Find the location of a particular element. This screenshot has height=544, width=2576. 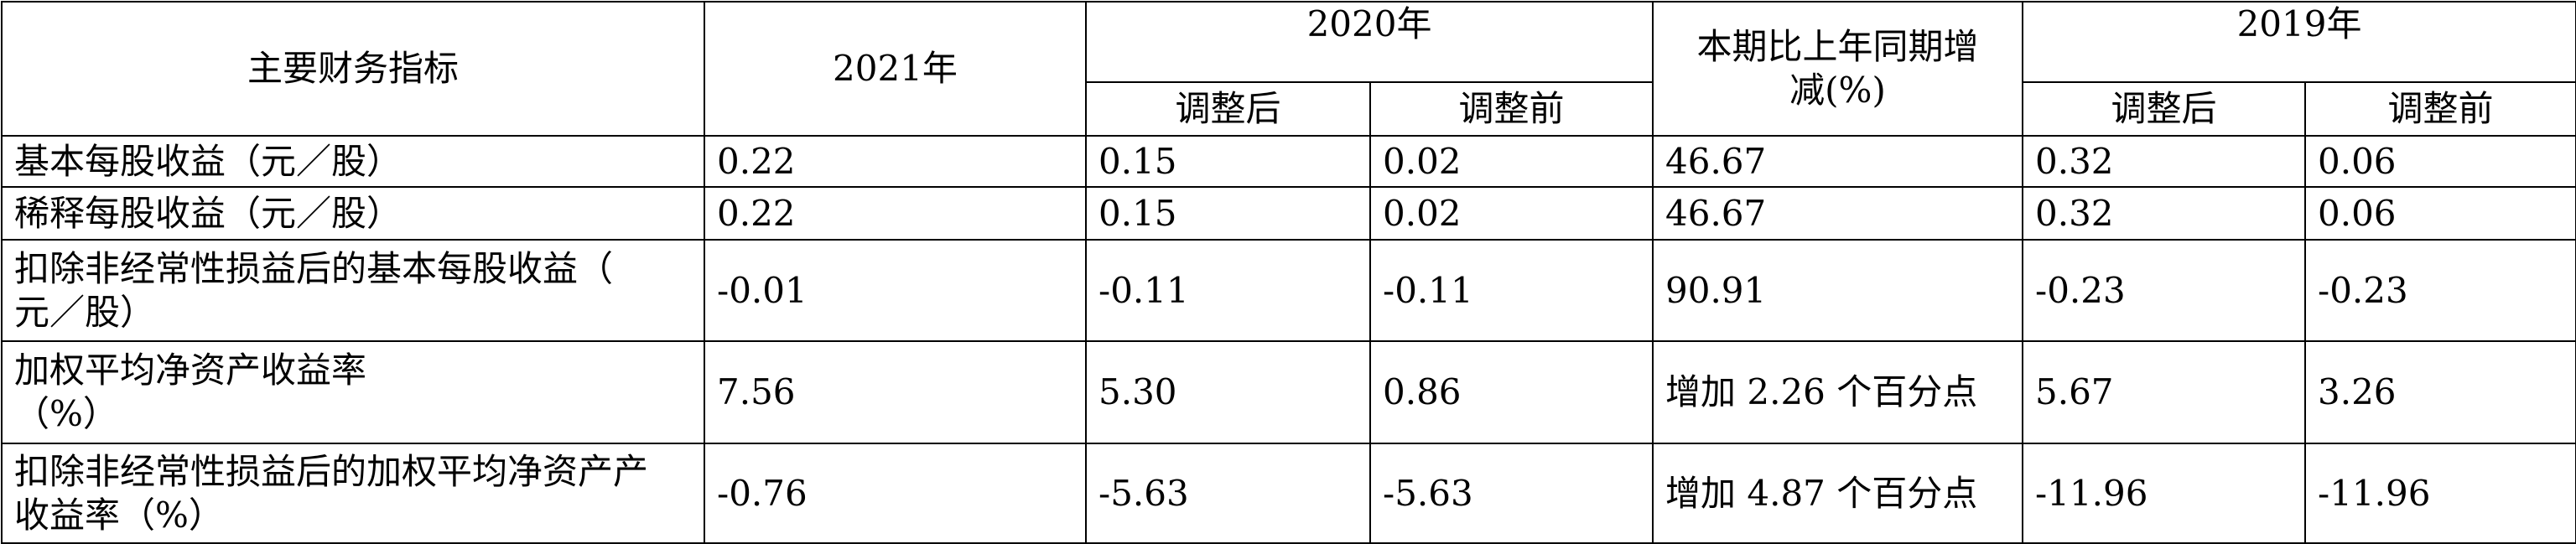

row-label: 稀释每股收益（元／股） is located at coordinates (353, 213).